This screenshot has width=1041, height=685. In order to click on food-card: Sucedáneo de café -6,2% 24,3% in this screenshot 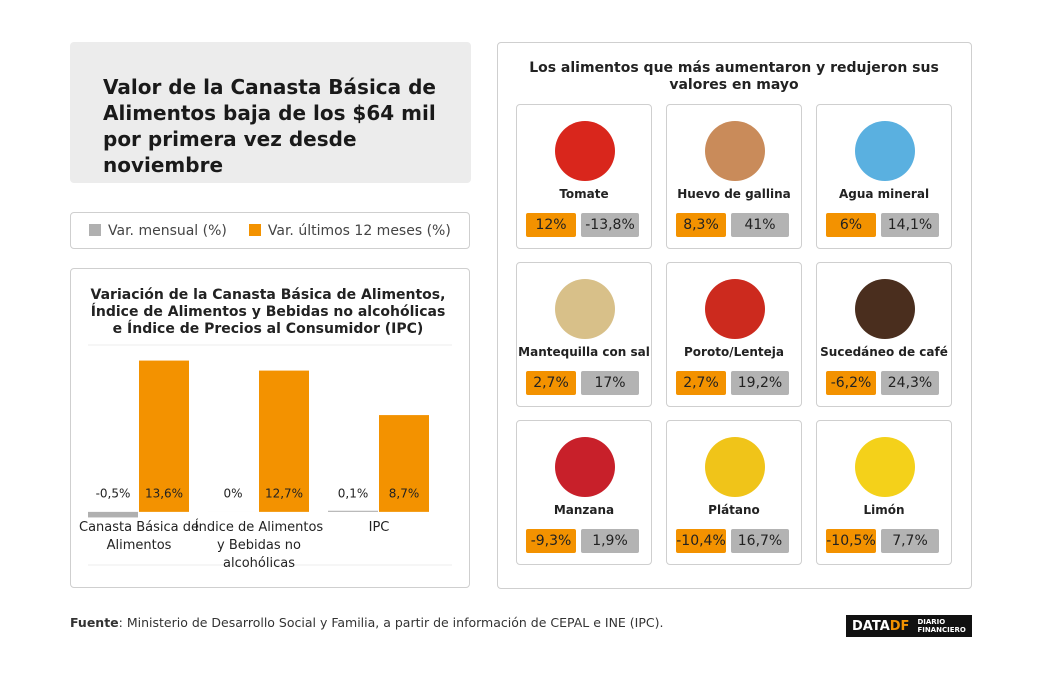, I will do `click(884, 334)`.